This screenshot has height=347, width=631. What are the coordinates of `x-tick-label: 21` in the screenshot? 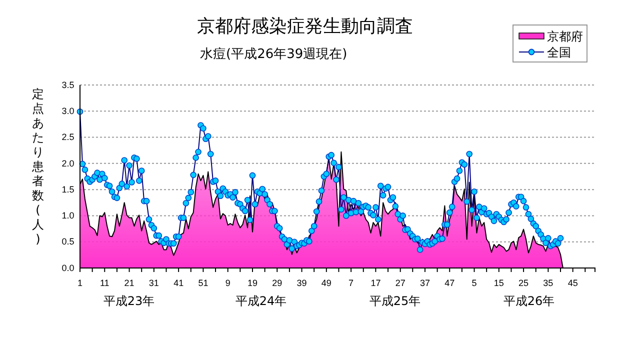 It's located at (129, 283).